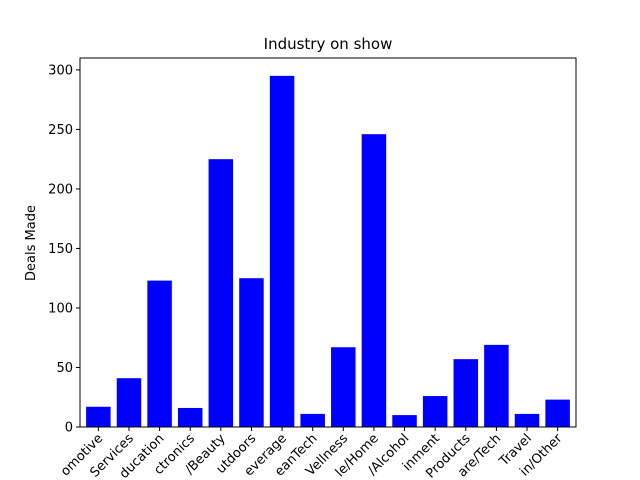 The image size is (640, 480). Describe the element at coordinates (328, 44) in the screenshot. I see `chart-title: Industry on show` at that location.